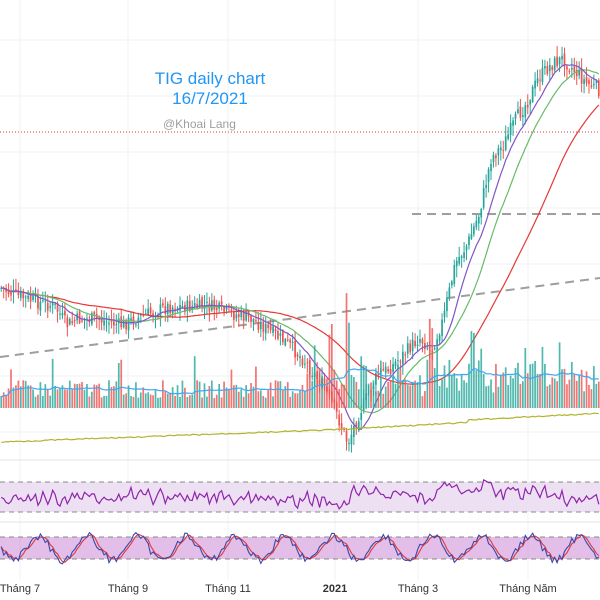 The height and width of the screenshot is (600, 600). I want to click on x-tick-label: Tháng 11, so click(228, 589).